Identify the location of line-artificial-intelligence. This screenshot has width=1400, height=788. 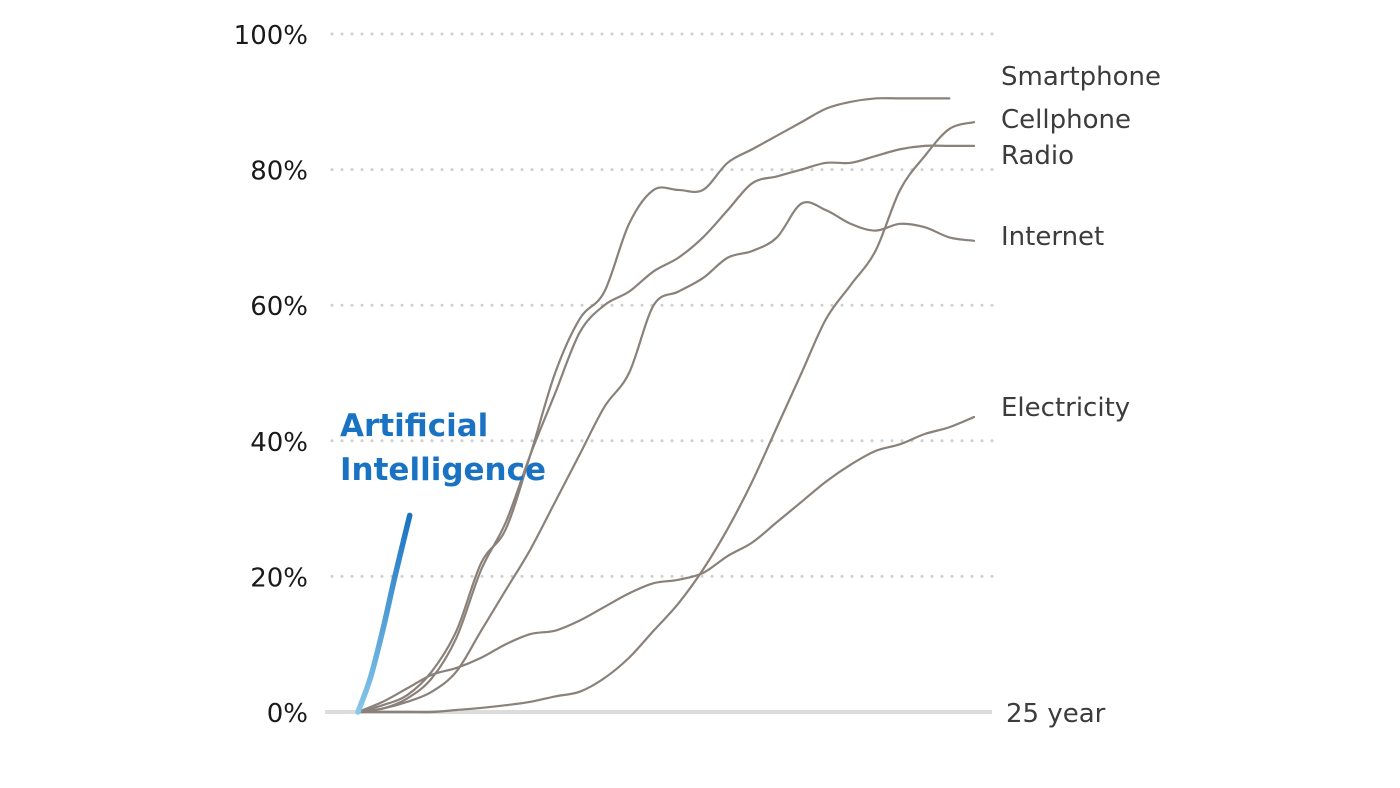
(384, 613).